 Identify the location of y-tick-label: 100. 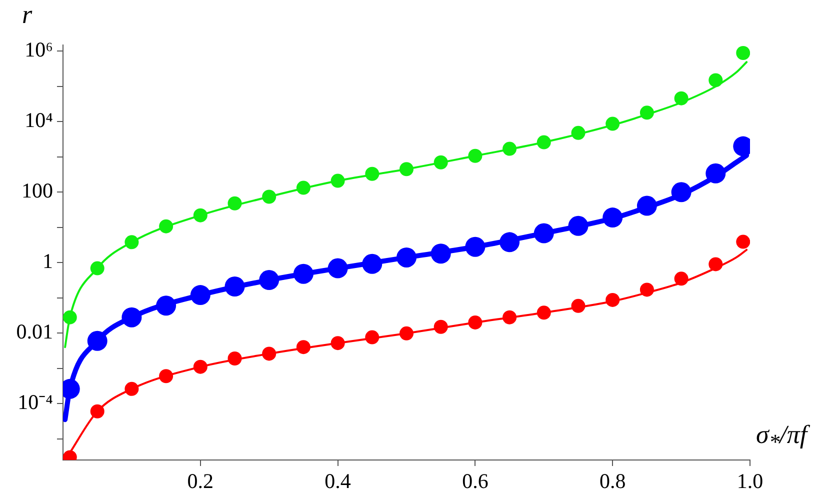
(37, 190).